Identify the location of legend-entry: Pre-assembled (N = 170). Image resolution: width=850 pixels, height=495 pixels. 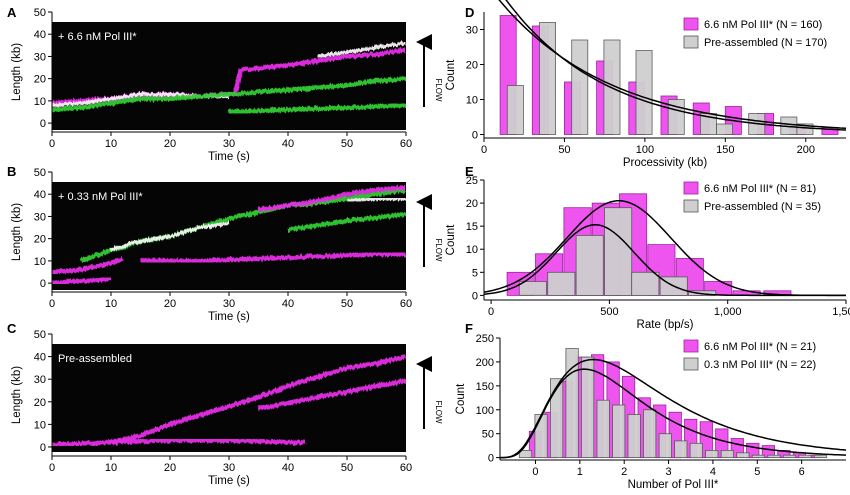
(765, 43).